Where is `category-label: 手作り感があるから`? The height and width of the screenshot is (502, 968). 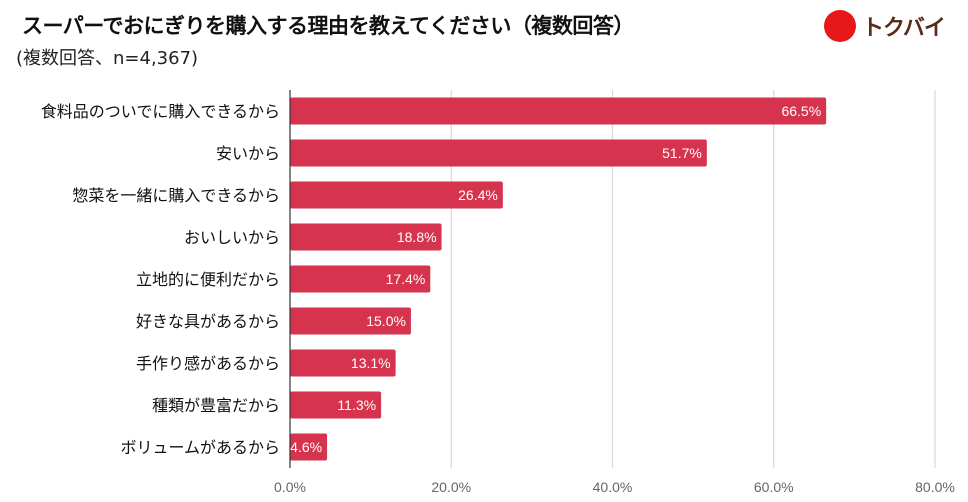
category-label: 手作り感があるから is located at coordinates (208, 363).